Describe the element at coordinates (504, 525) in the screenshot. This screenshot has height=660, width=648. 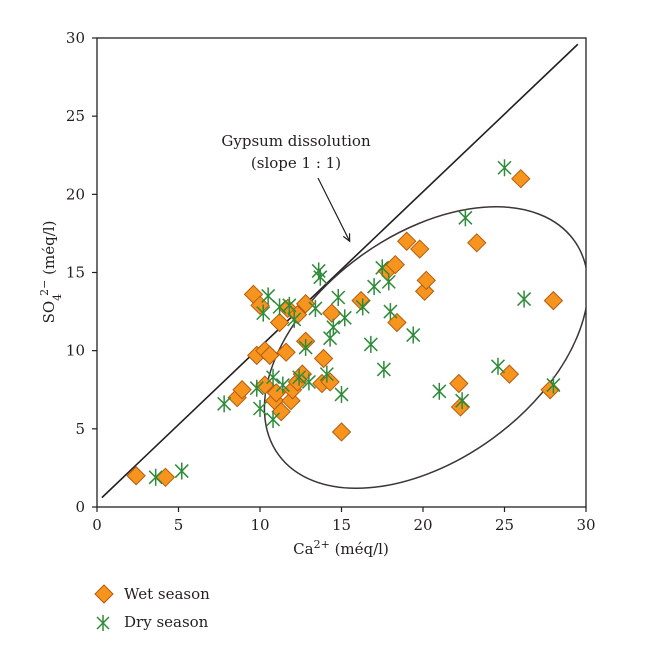
I see `x-tick-label: 25` at that location.